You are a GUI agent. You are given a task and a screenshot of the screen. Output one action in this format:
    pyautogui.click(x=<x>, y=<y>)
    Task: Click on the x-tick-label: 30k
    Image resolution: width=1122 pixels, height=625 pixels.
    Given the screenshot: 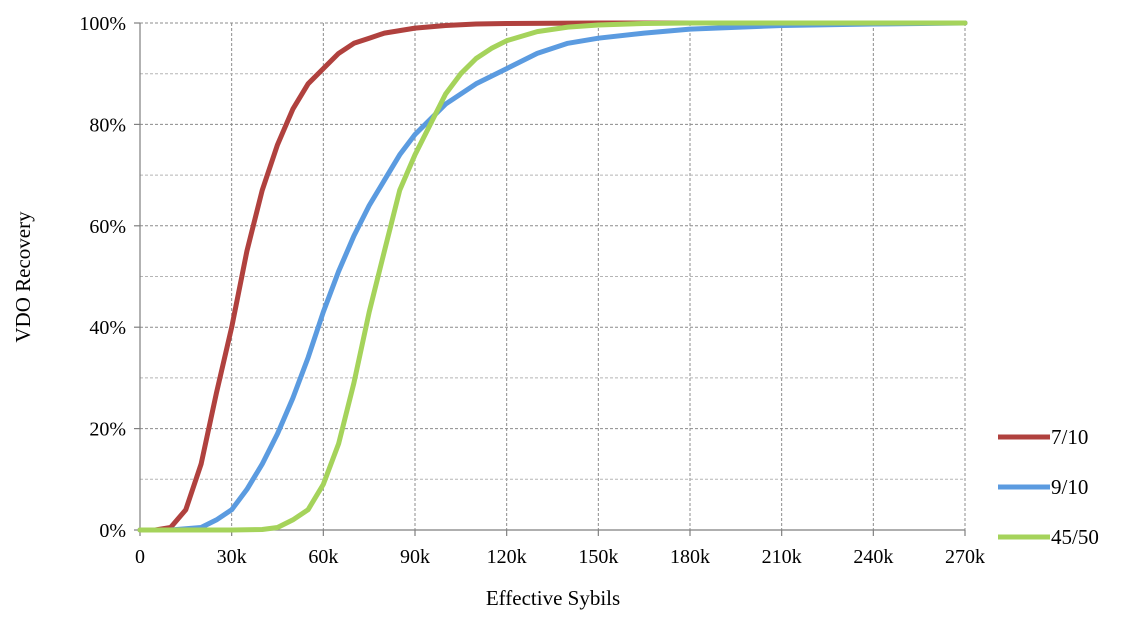 What is the action you would take?
    pyautogui.click(x=232, y=557)
    